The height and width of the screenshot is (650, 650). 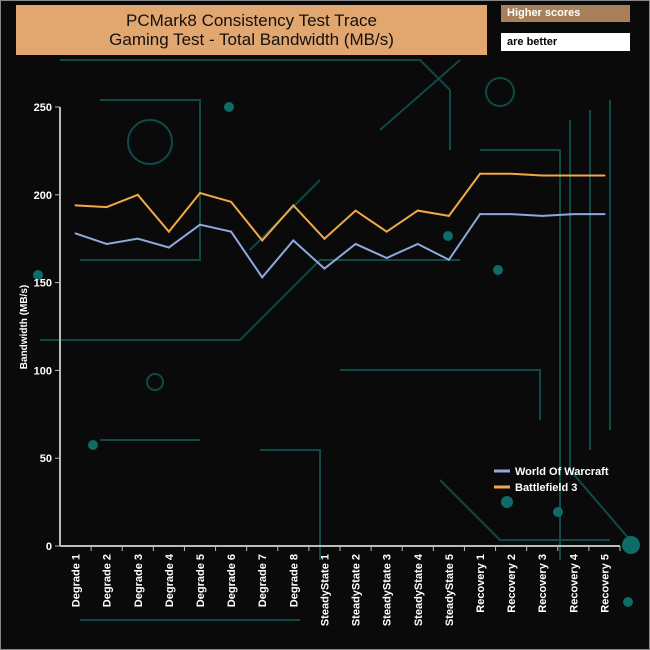 I want to click on x-tick-label: SteadyState 1, so click(x=325, y=590).